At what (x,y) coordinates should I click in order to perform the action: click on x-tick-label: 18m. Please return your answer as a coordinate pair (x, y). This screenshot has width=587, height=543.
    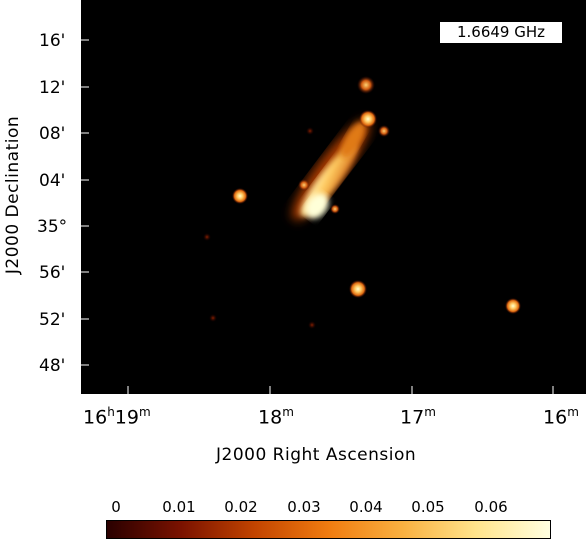
    Looking at the image, I should click on (276, 417).